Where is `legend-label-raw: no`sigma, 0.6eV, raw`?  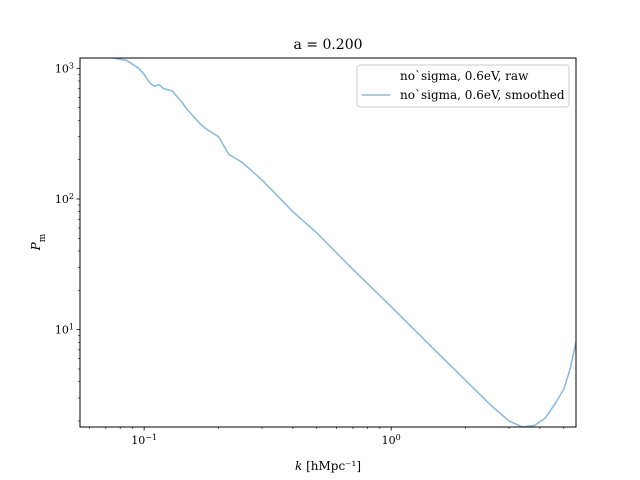 legend-label-raw: no`sigma, 0.6eV, raw is located at coordinates (464, 76).